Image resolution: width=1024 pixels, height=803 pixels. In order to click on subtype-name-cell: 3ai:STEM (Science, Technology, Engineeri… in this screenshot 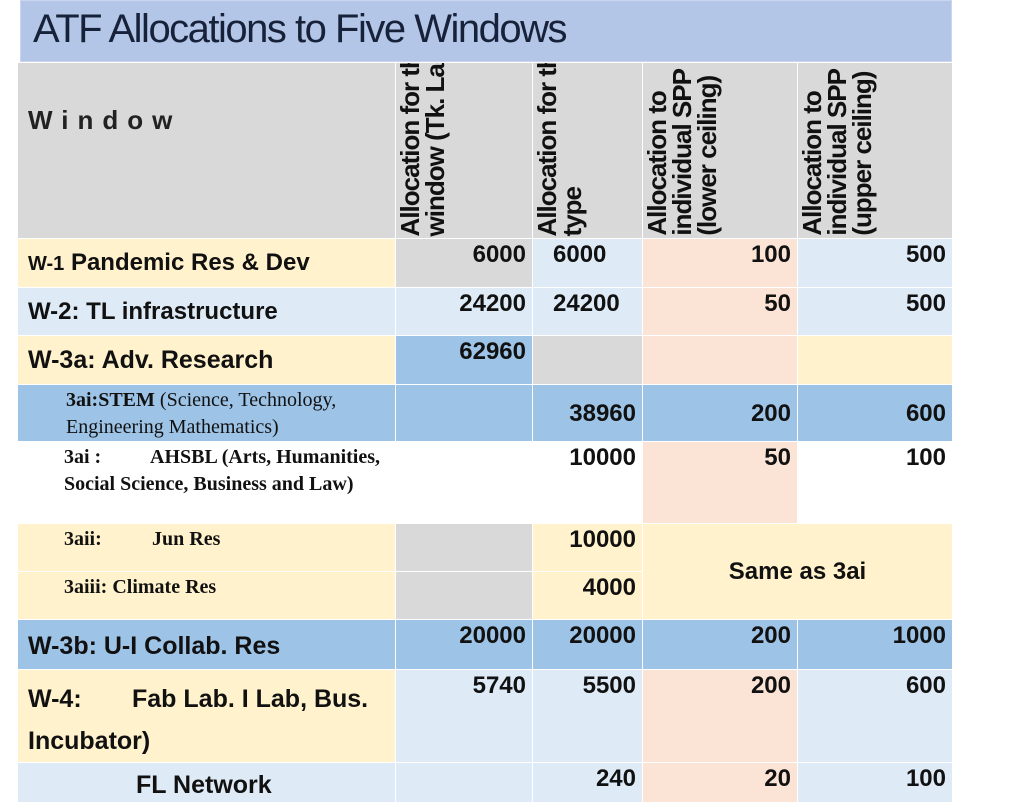, I will do `click(206, 413)`.